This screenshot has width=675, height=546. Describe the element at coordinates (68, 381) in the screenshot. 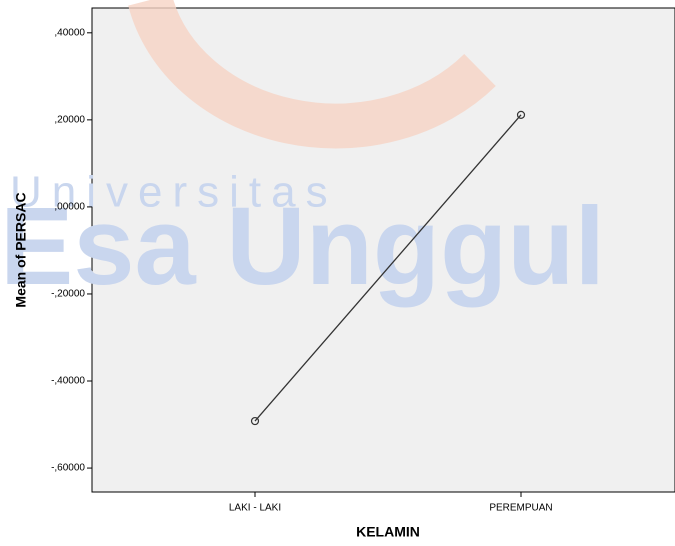

I see `y-tick-label: -,40000` at that location.